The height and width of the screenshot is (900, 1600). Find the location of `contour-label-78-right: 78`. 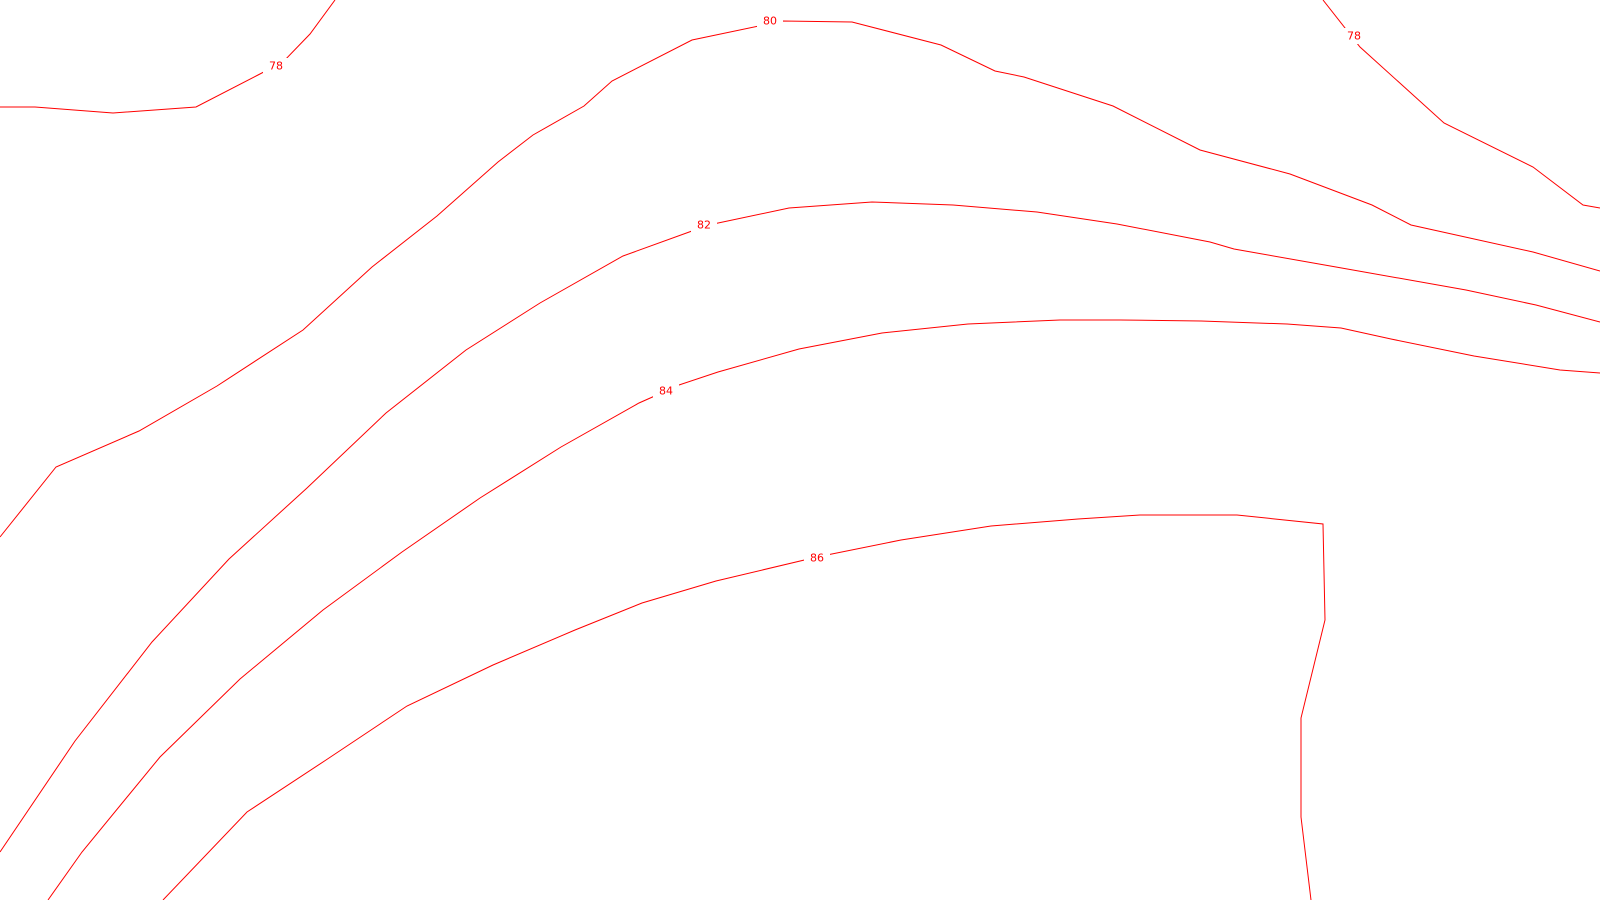

contour-label-78-right: 78 is located at coordinates (1354, 36).